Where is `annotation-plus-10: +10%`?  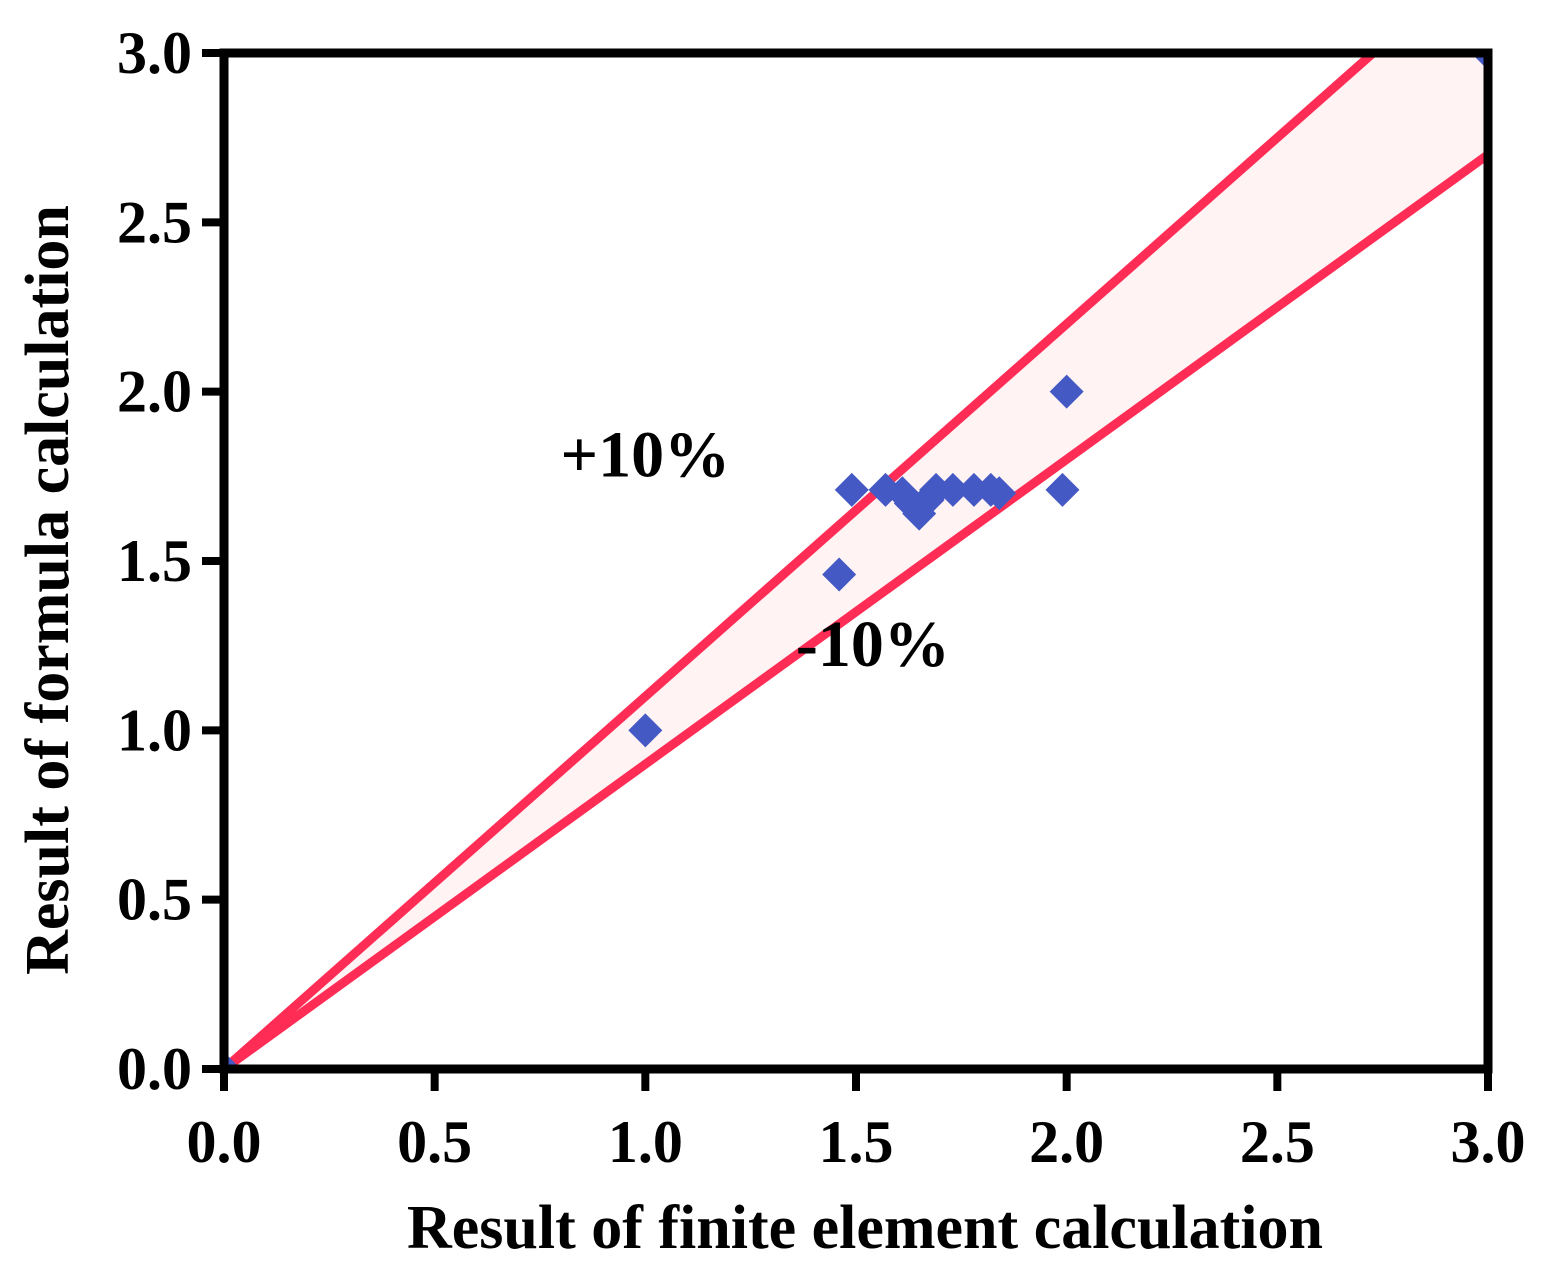 annotation-plus-10: +10% is located at coordinates (646, 454).